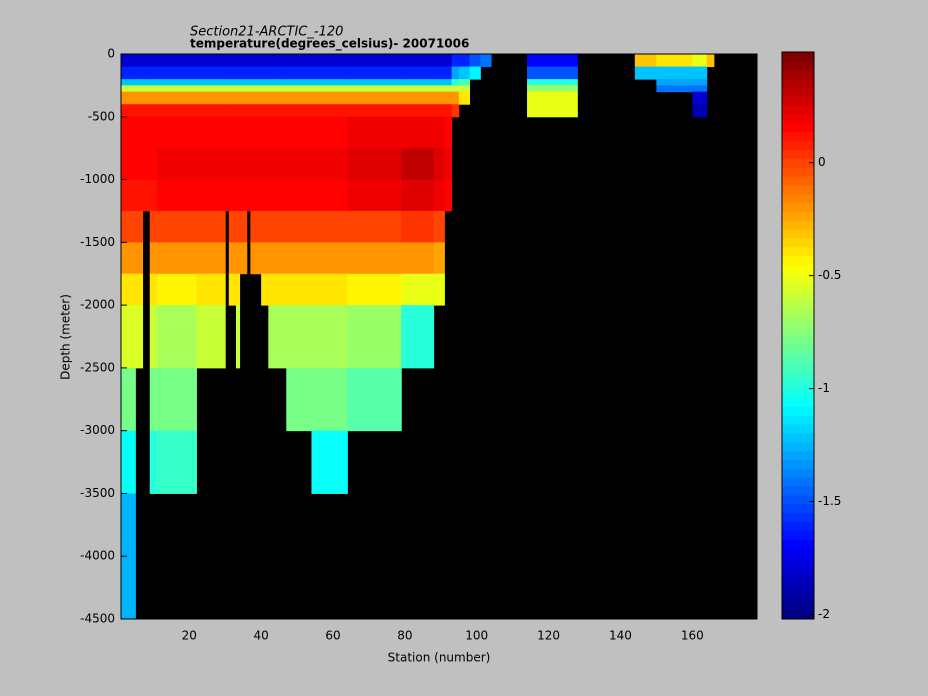 Image resolution: width=928 pixels, height=696 pixels. What do you see at coordinates (260, 636) in the screenshot?
I see `x-tick-label: 40` at bounding box center [260, 636].